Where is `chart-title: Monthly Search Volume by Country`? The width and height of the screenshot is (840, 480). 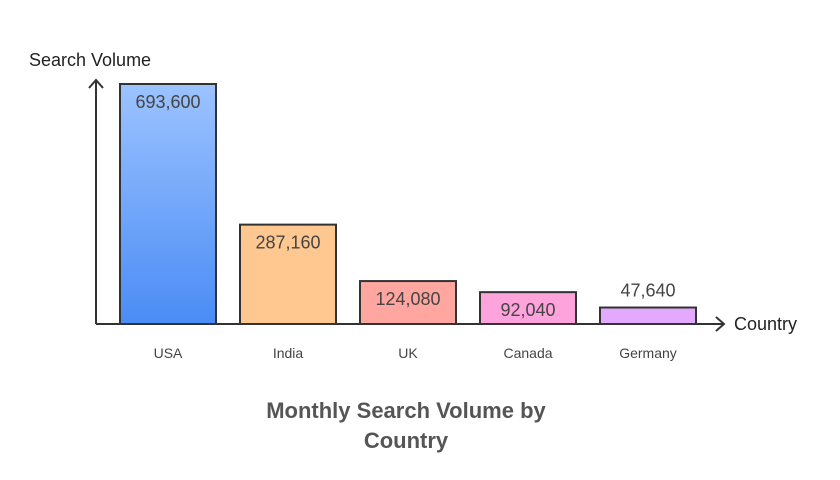
chart-title: Monthly Search Volume by Country is located at coordinates (406, 426).